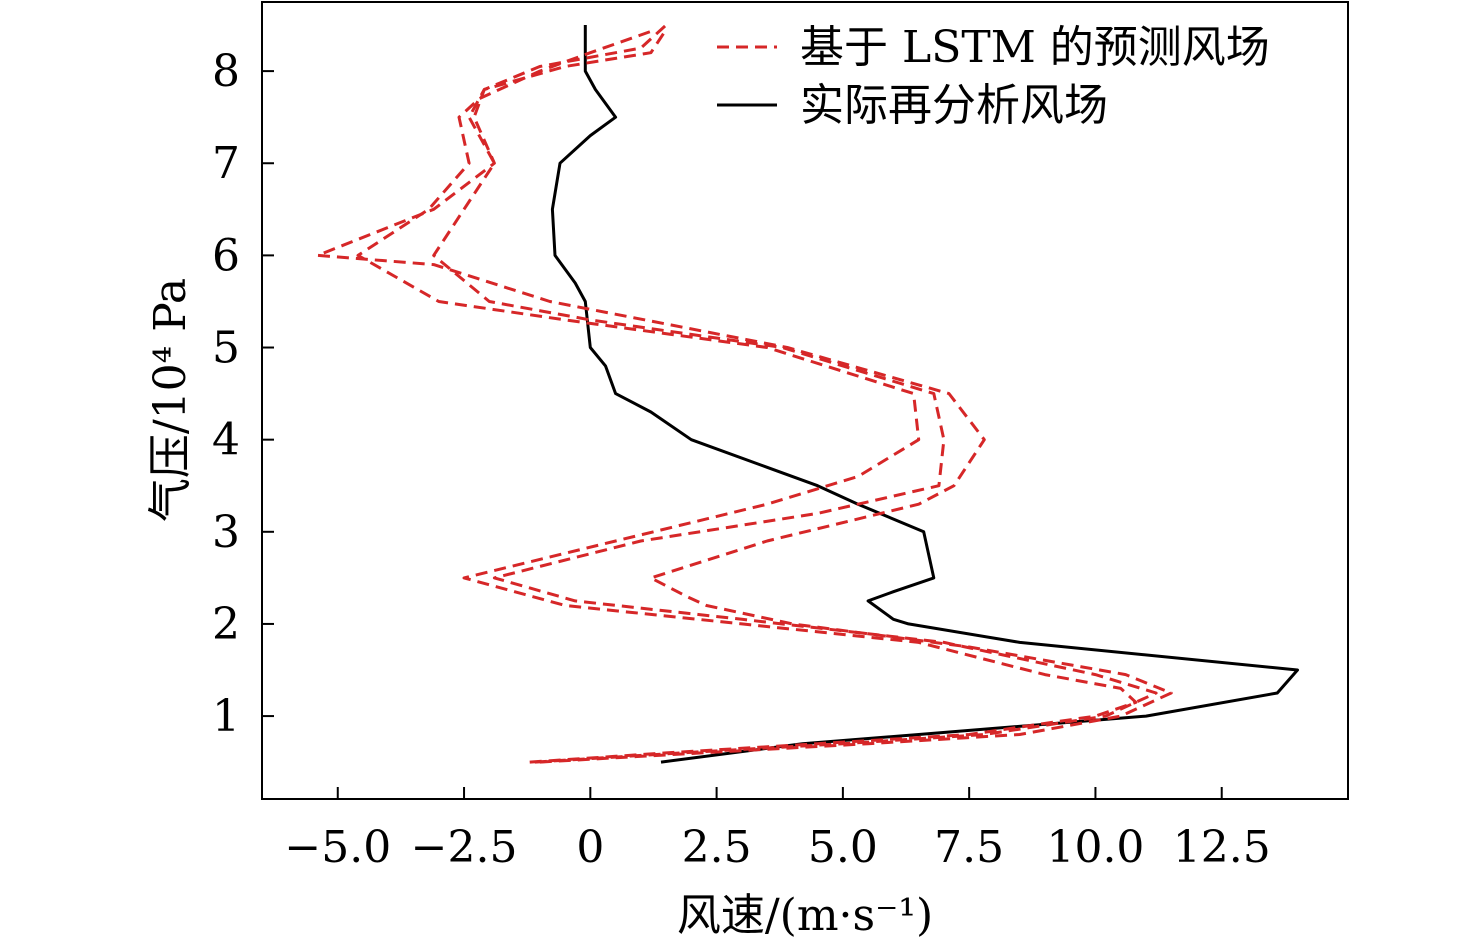 The image size is (1476, 947). What do you see at coordinates (226, 163) in the screenshot?
I see `y-tick-label: 7` at bounding box center [226, 163].